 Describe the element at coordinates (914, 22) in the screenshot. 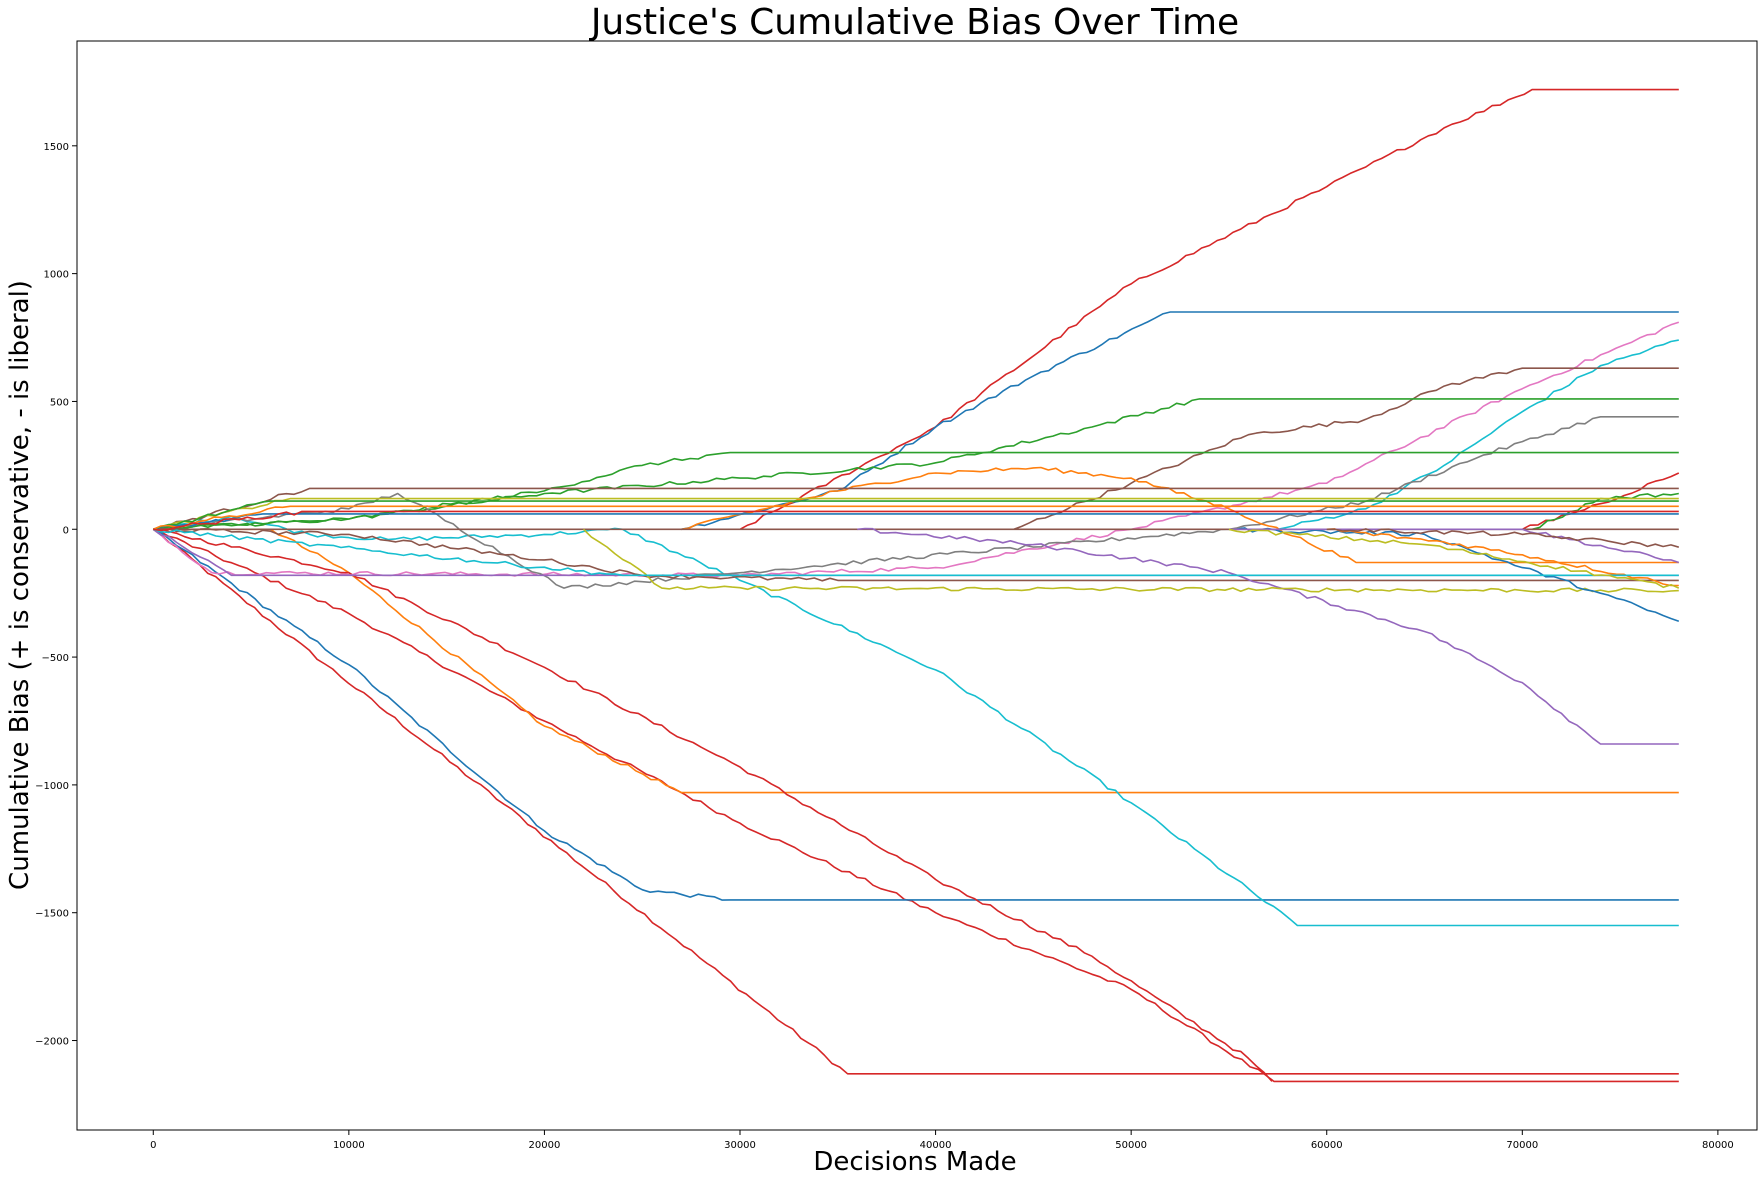

I see `chart-title: Justice's Cumulative Bias Over Time` at that location.